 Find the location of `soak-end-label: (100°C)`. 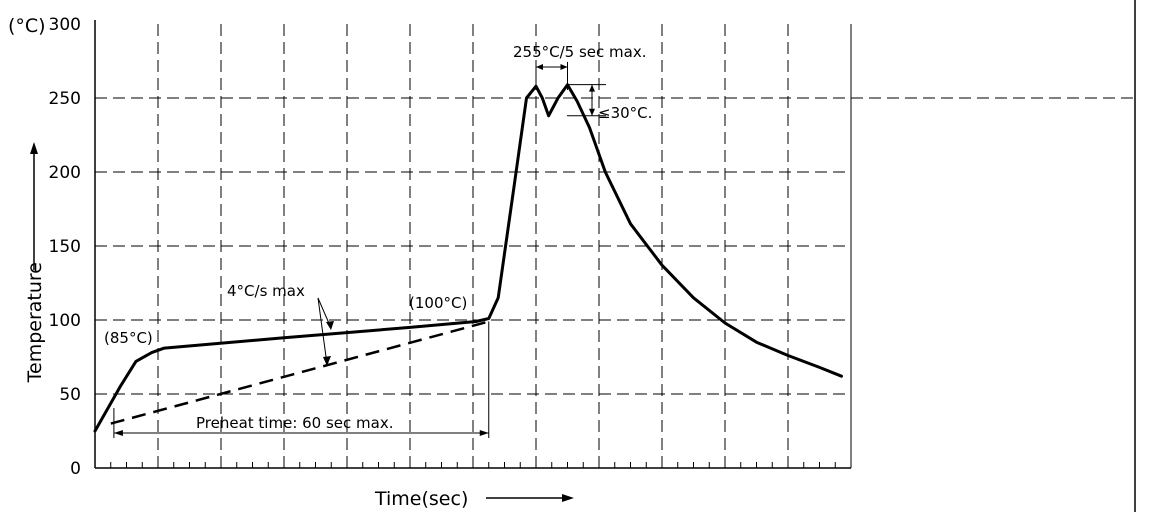

soak-end-label: (100°C) is located at coordinates (438, 303).